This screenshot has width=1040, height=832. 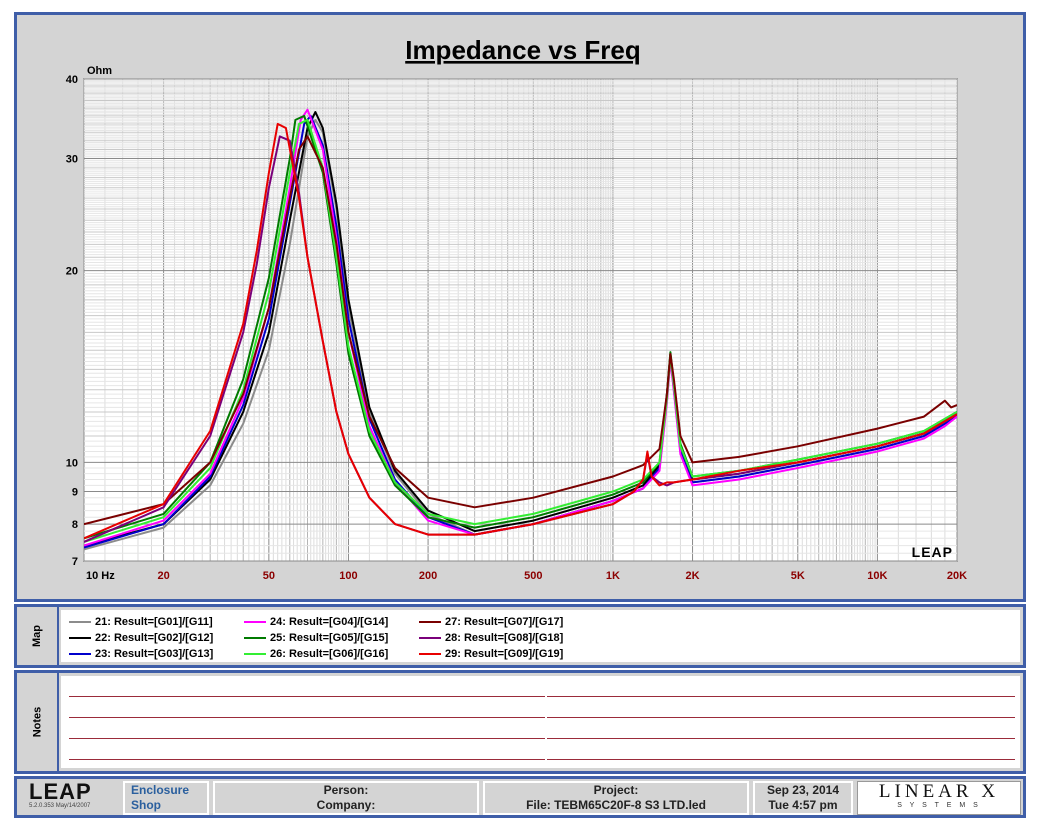 I want to click on legend-item: 22: Result=[G02]/[G12], so click(x=141, y=638).